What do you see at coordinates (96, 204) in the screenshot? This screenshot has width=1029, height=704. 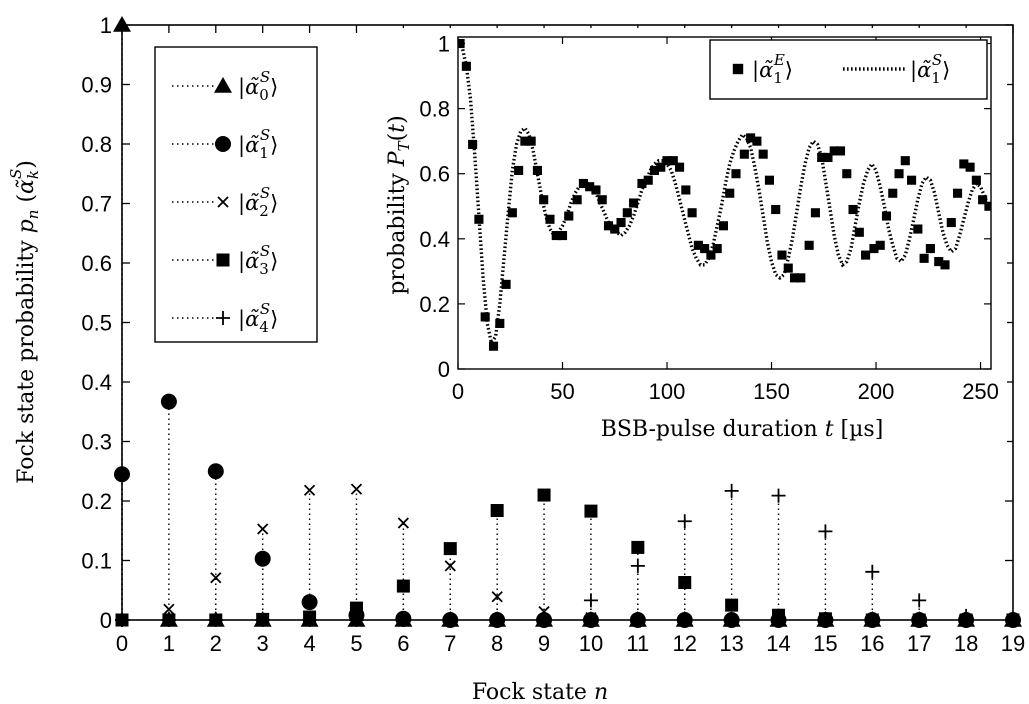 I see `main-y-tick-label: 0.7` at bounding box center [96, 204].